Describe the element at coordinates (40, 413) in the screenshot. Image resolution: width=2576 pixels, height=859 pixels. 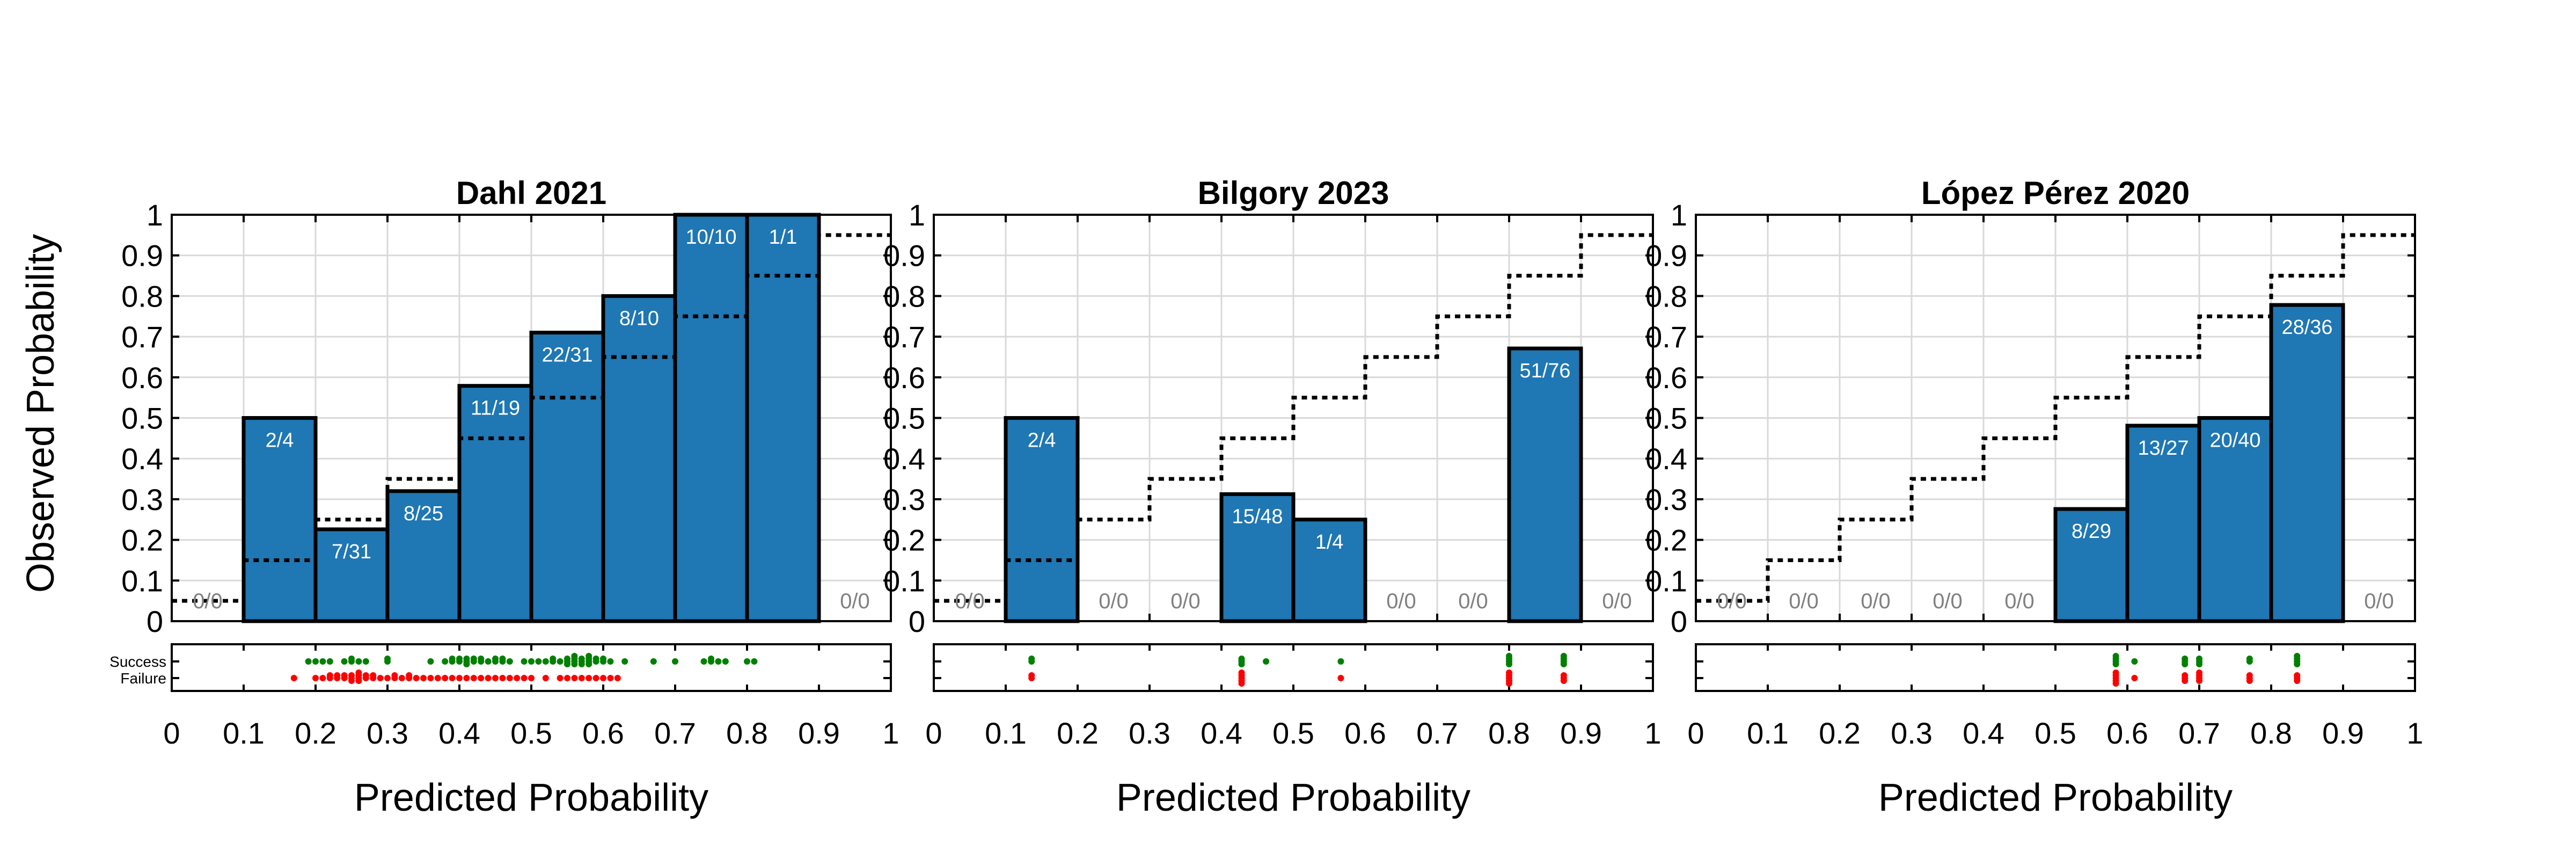
I see `y-axis-label: Observed Probability` at that location.